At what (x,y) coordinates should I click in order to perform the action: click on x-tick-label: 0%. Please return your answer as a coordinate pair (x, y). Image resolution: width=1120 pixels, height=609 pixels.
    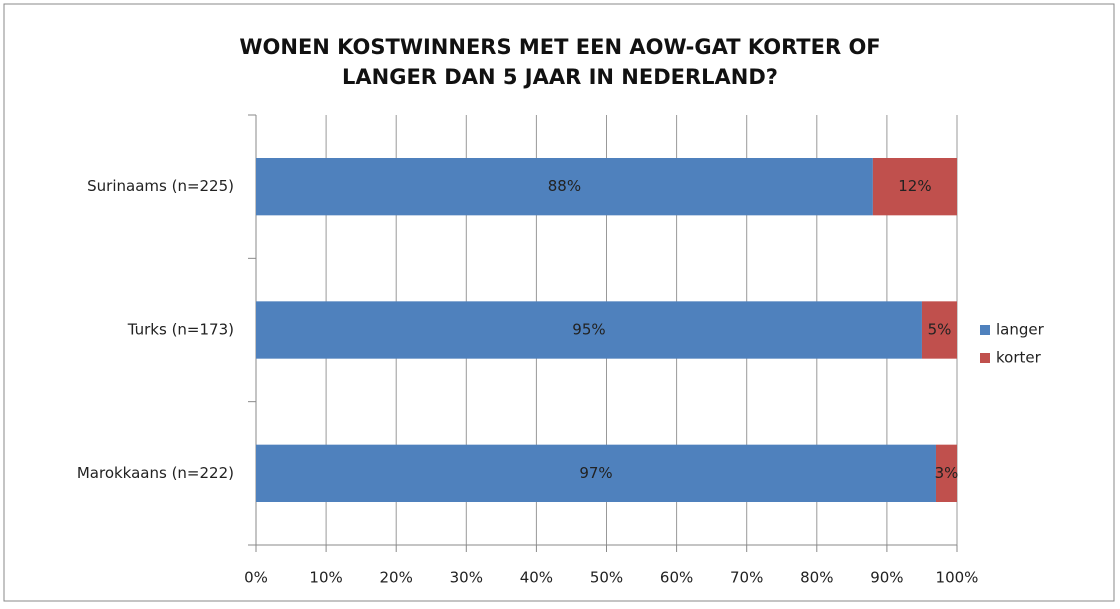
    Looking at the image, I should click on (256, 578).